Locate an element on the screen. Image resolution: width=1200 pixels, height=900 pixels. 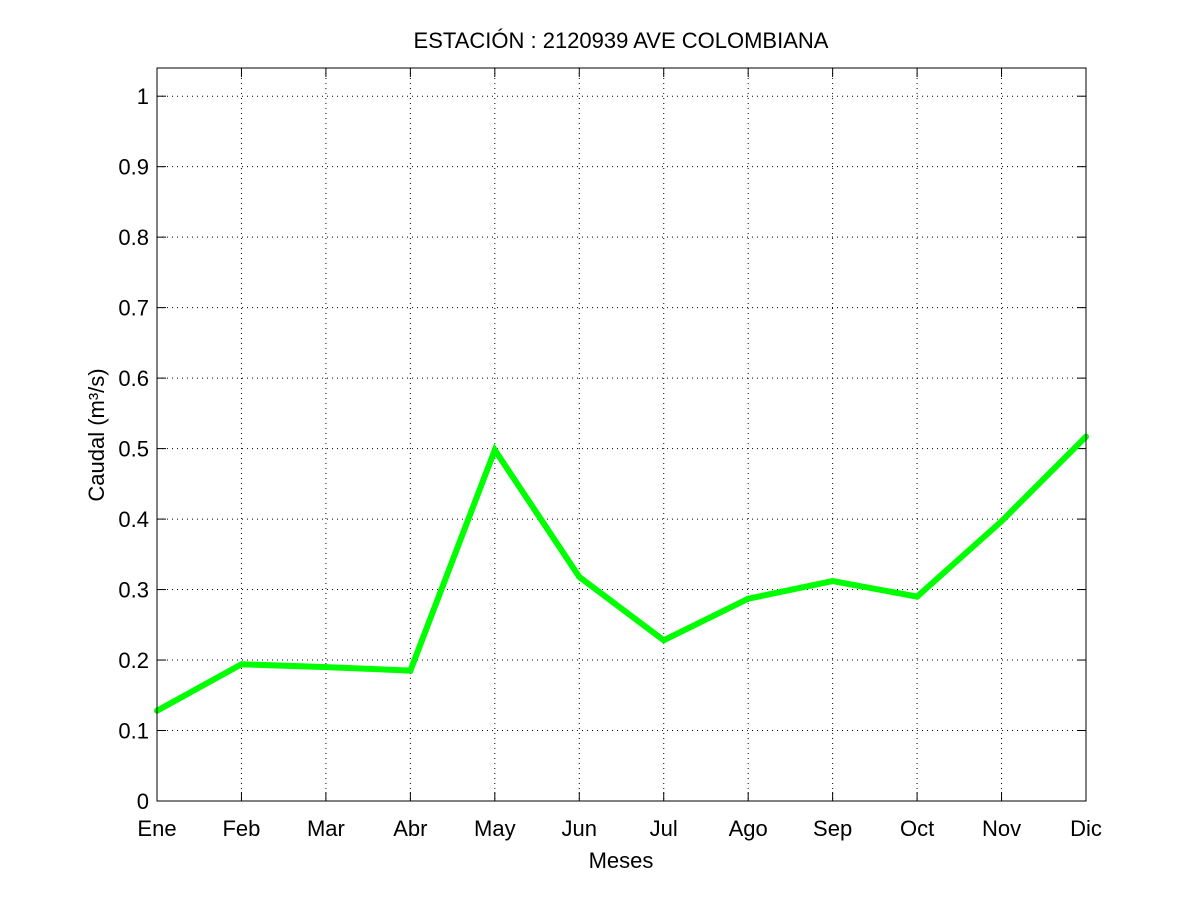
x-tick-label: Ago is located at coordinates (748, 828).